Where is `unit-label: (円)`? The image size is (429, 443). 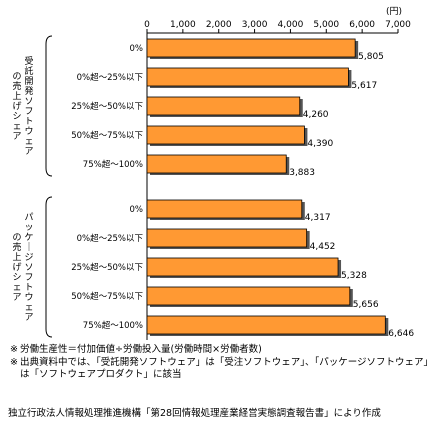
unit-label: (円) is located at coordinates (394, 11).